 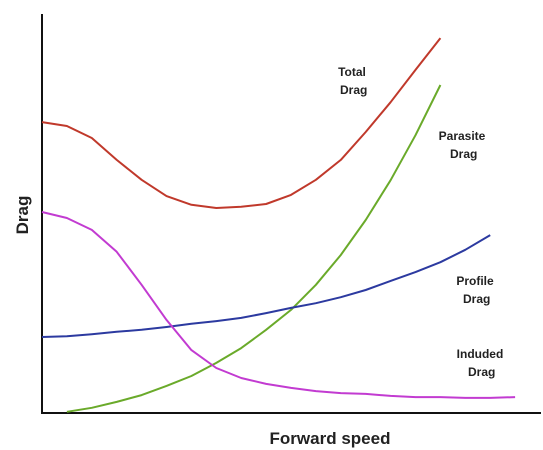 What do you see at coordinates (480, 363) in the screenshot?
I see `curve-label: Induded Drag` at bounding box center [480, 363].